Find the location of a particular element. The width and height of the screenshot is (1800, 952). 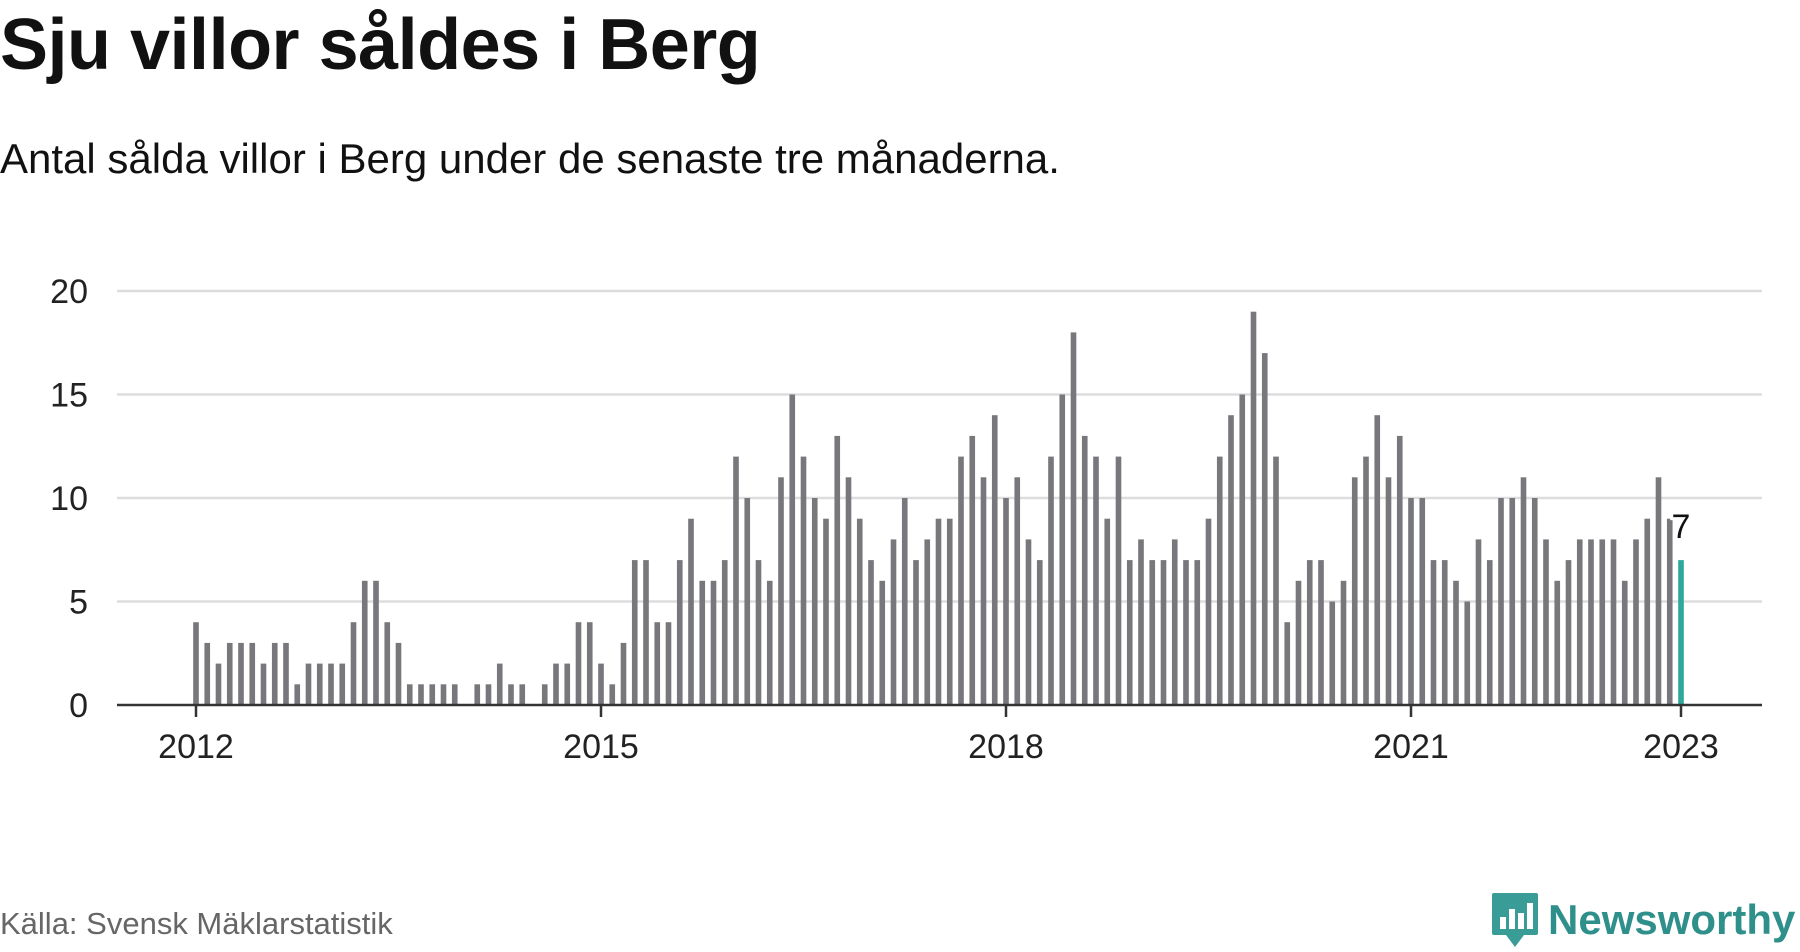

brand: Newsworthy is located at coordinates (1642, 920).